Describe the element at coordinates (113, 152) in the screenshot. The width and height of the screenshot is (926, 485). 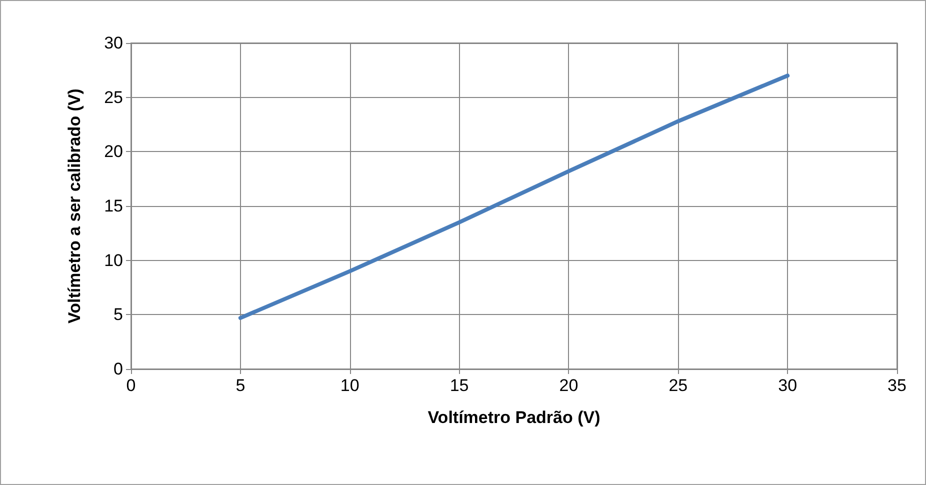
I see `y-tick-label: 20` at that location.